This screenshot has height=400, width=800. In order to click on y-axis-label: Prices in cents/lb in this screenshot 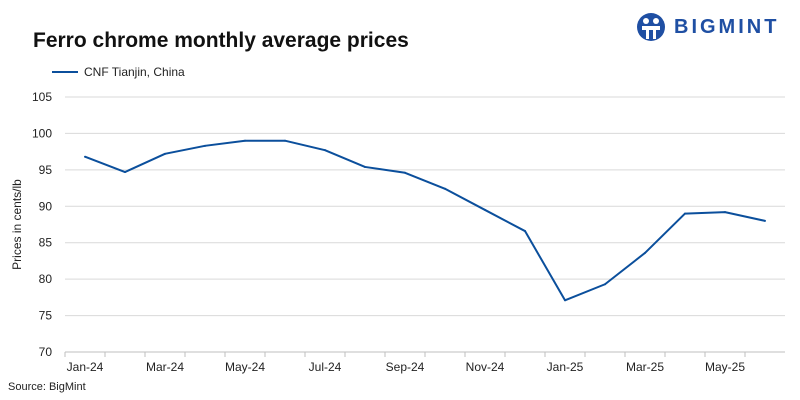, I will do `click(17, 224)`.